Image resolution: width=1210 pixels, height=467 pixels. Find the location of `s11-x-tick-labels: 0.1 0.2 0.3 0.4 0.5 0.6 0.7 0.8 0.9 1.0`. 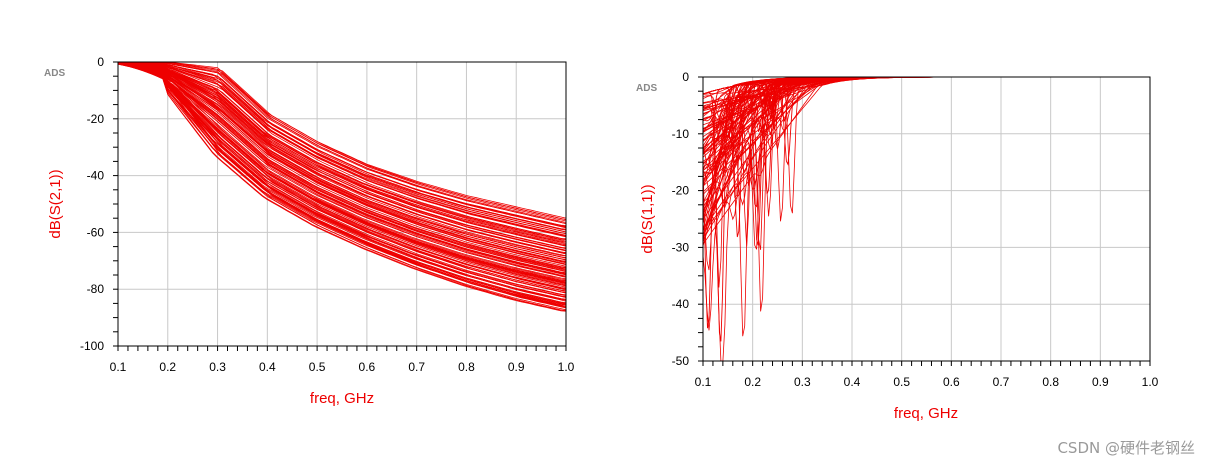

s11-x-tick-labels: 0.1 0.2 0.3 0.4 0.5 0.6 0.7 0.8 0.9 1.0 is located at coordinates (927, 382).